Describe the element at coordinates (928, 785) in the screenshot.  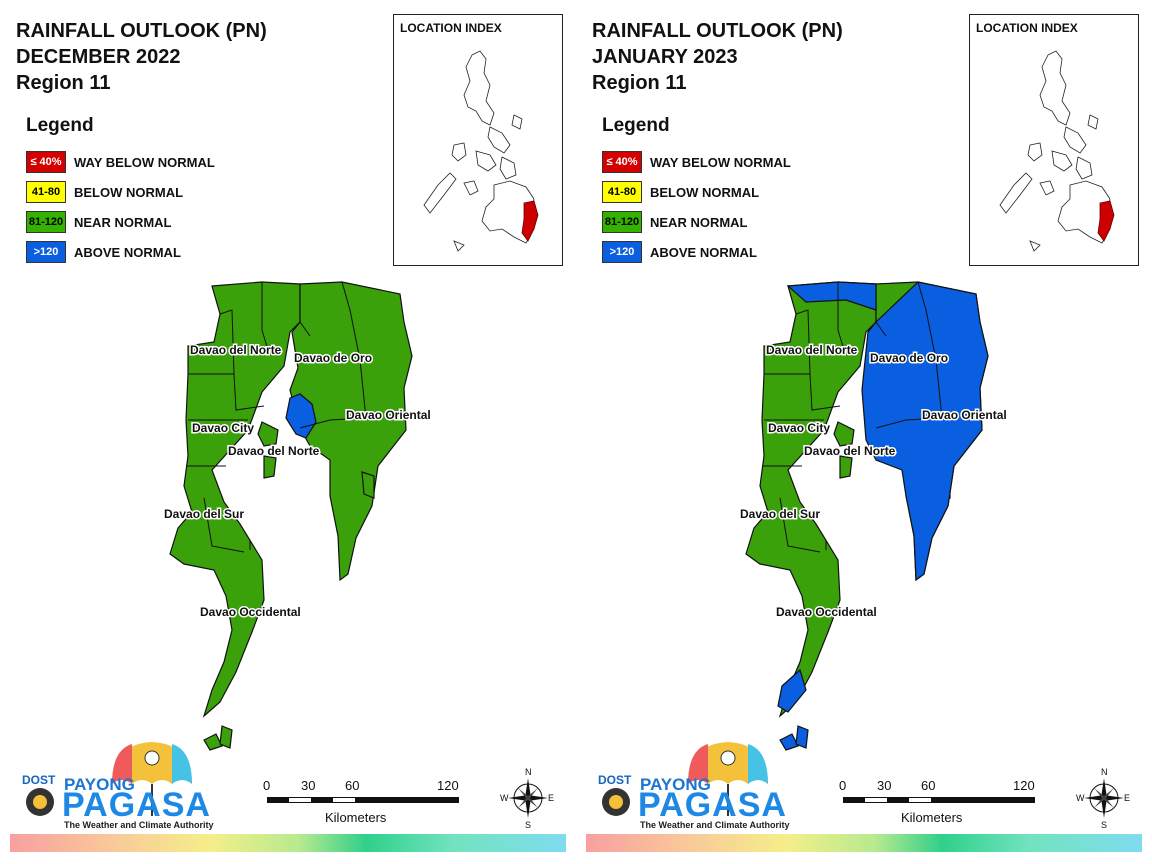
I see `scale-tick: 60` at that location.